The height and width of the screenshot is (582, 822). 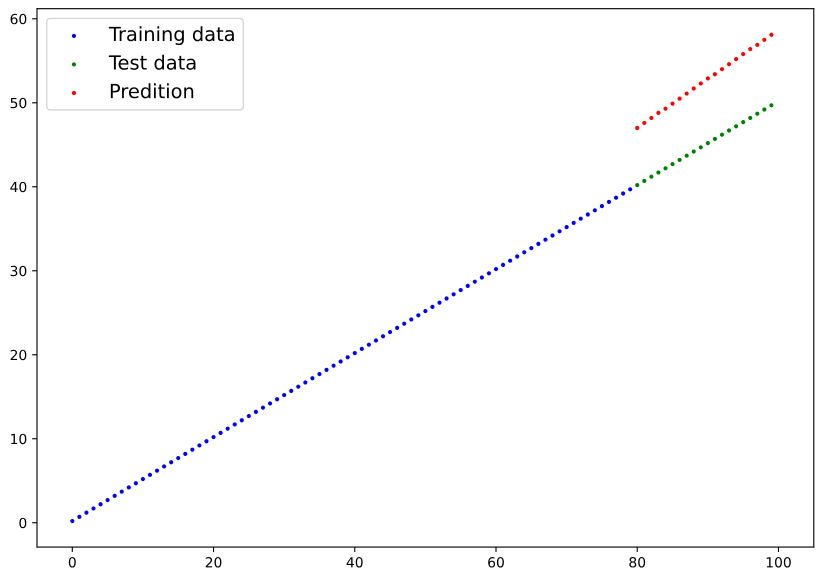 What do you see at coordinates (152, 90) in the screenshot?
I see `legend-label: Predition` at bounding box center [152, 90].